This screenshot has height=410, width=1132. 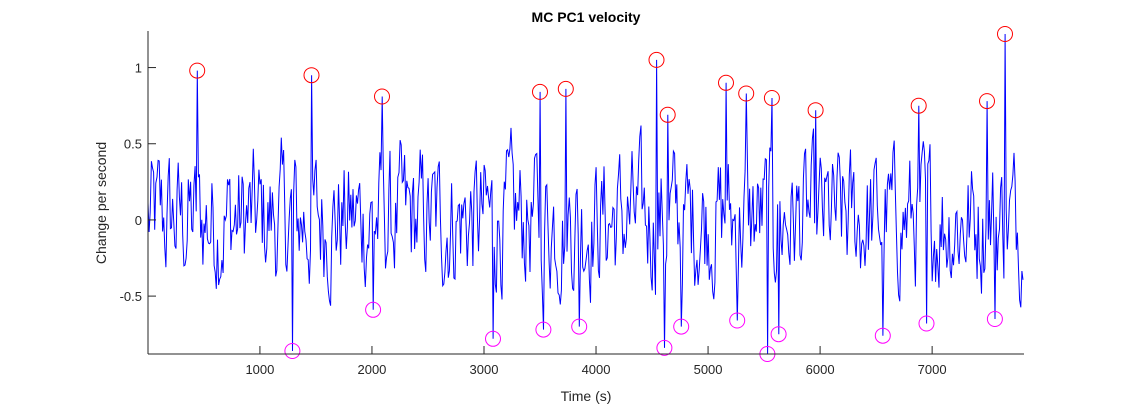 What do you see at coordinates (133, 144) in the screenshot?
I see `y-tick-label: 0.5` at bounding box center [133, 144].